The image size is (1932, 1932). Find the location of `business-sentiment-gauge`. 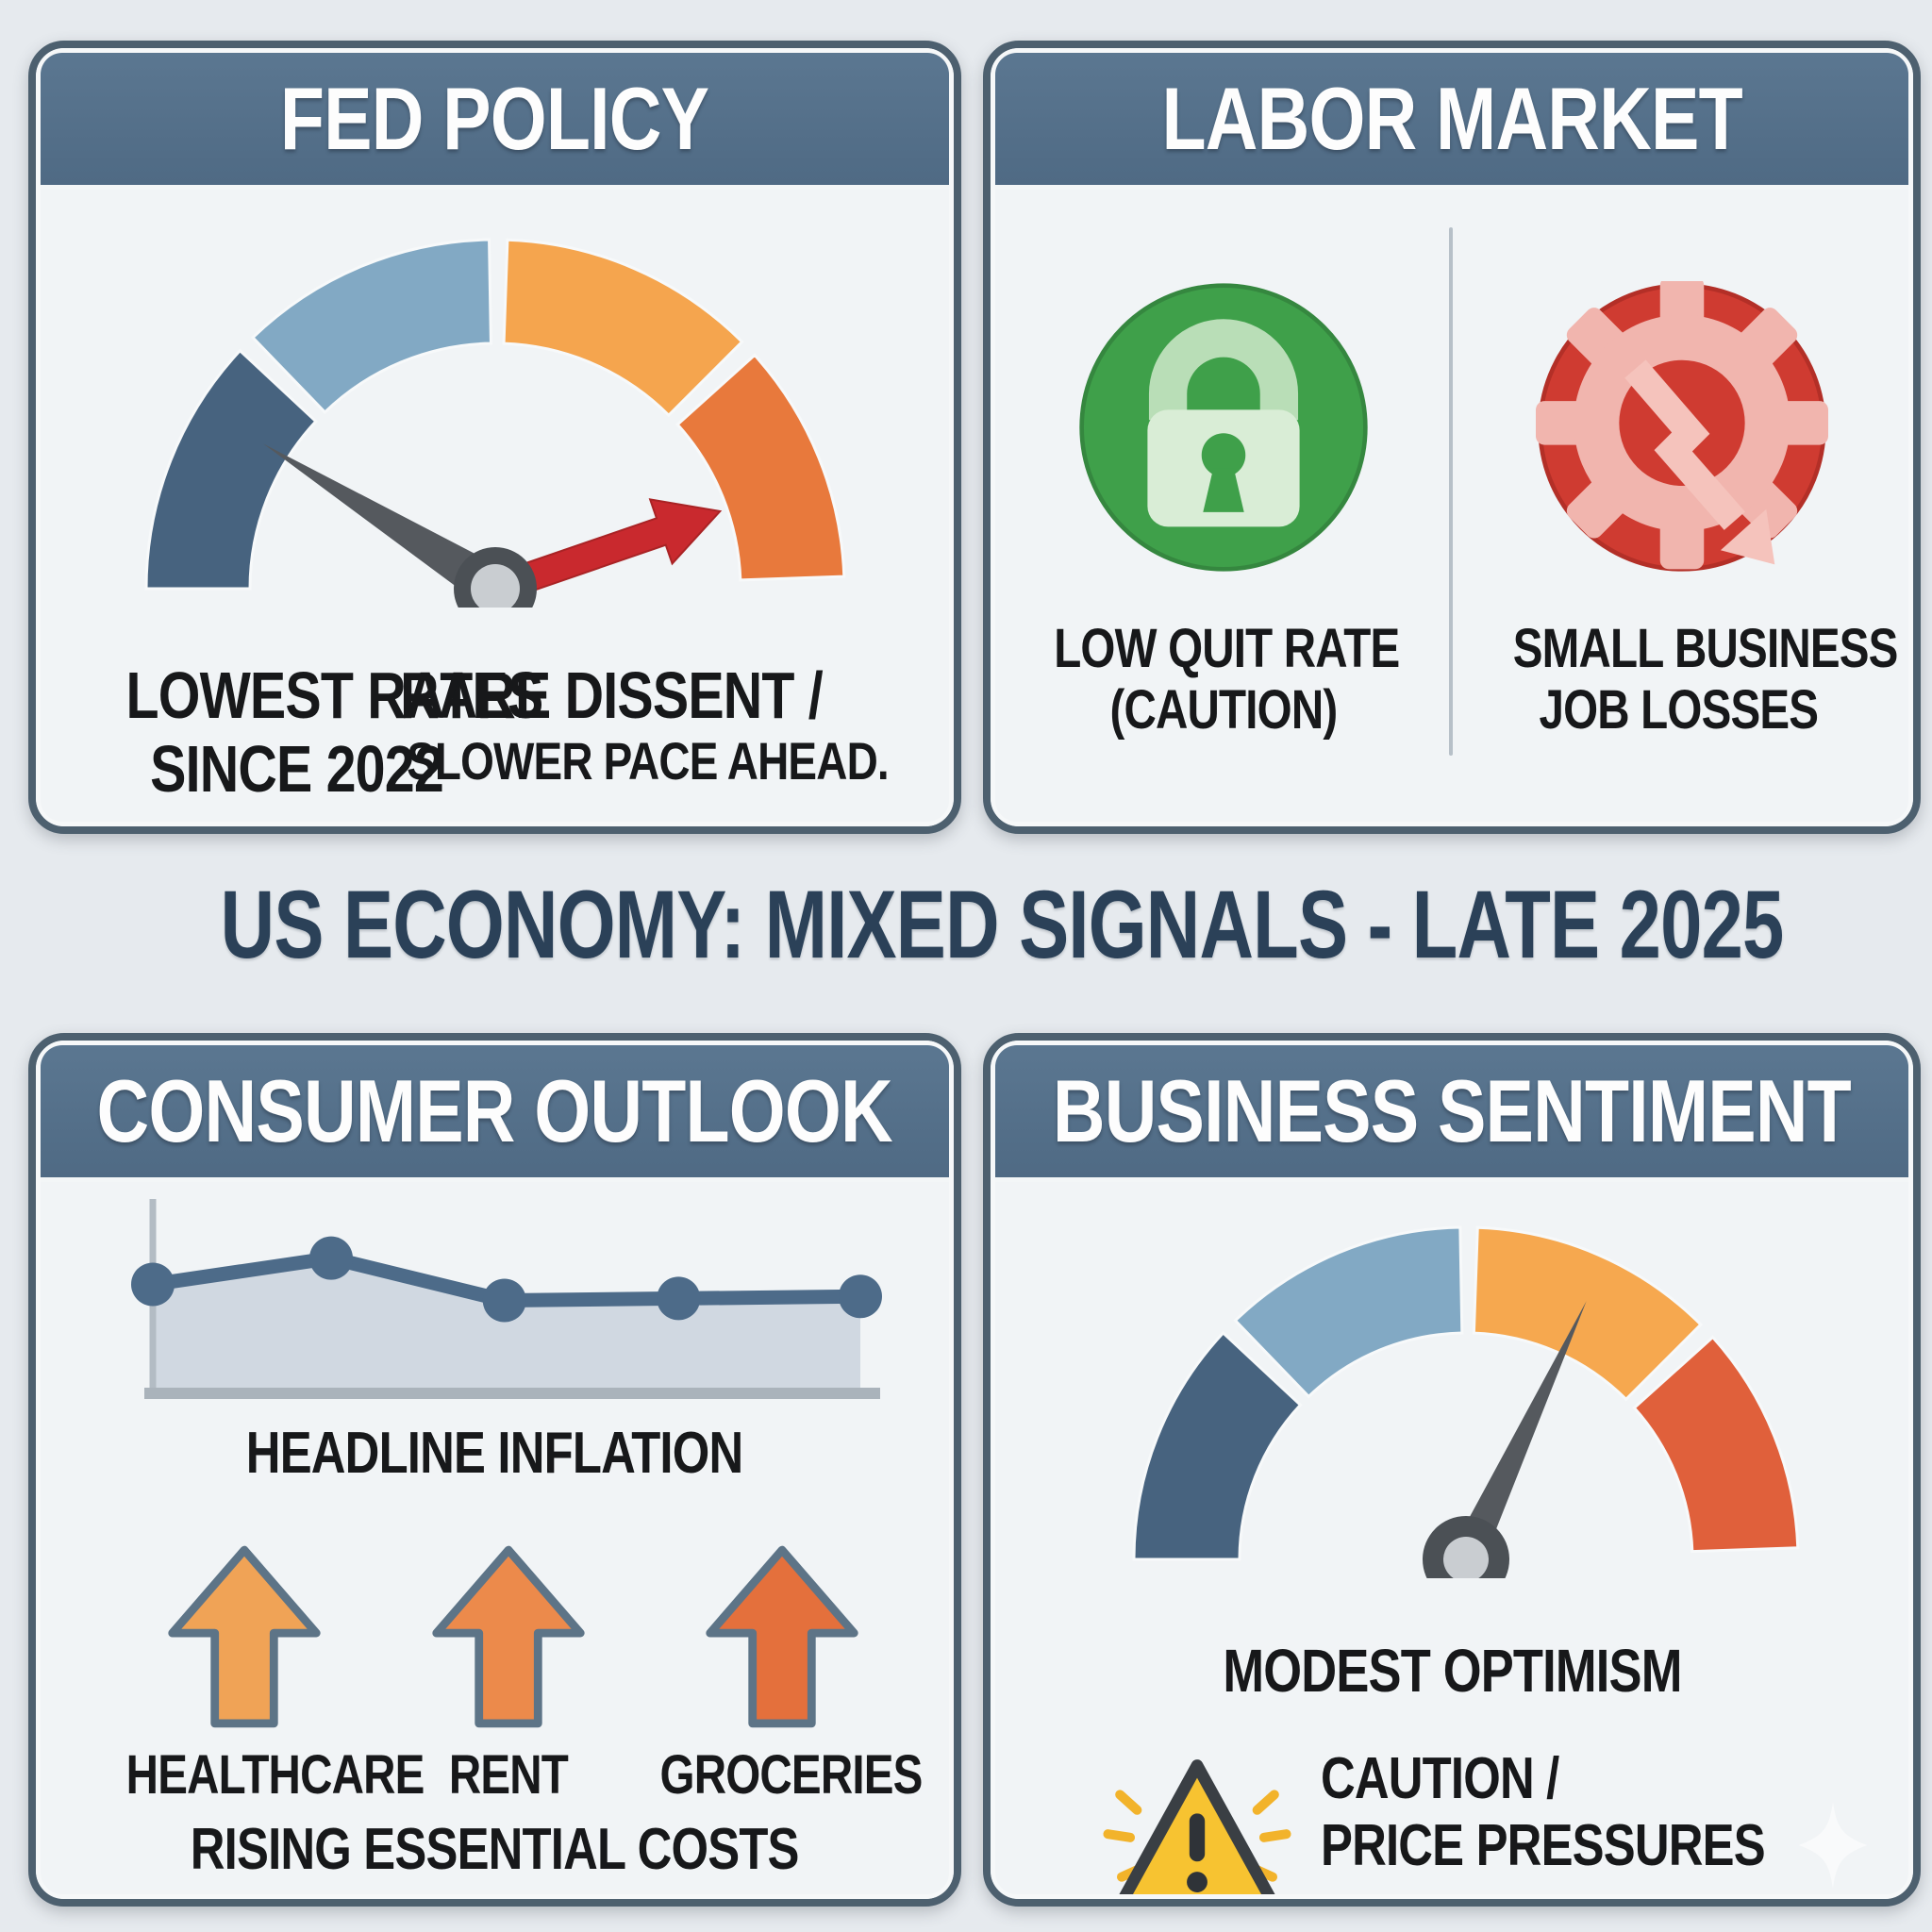

business-sentiment-gauge is located at coordinates (1466, 1402).